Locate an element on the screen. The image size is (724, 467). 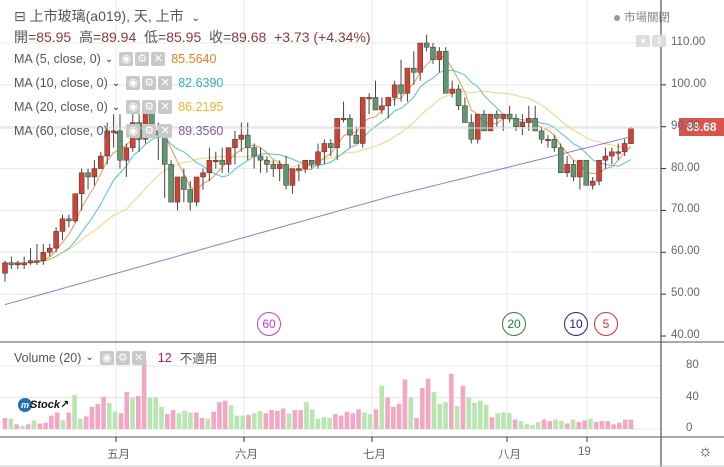
low-label: 低= is located at coordinates (155, 37).